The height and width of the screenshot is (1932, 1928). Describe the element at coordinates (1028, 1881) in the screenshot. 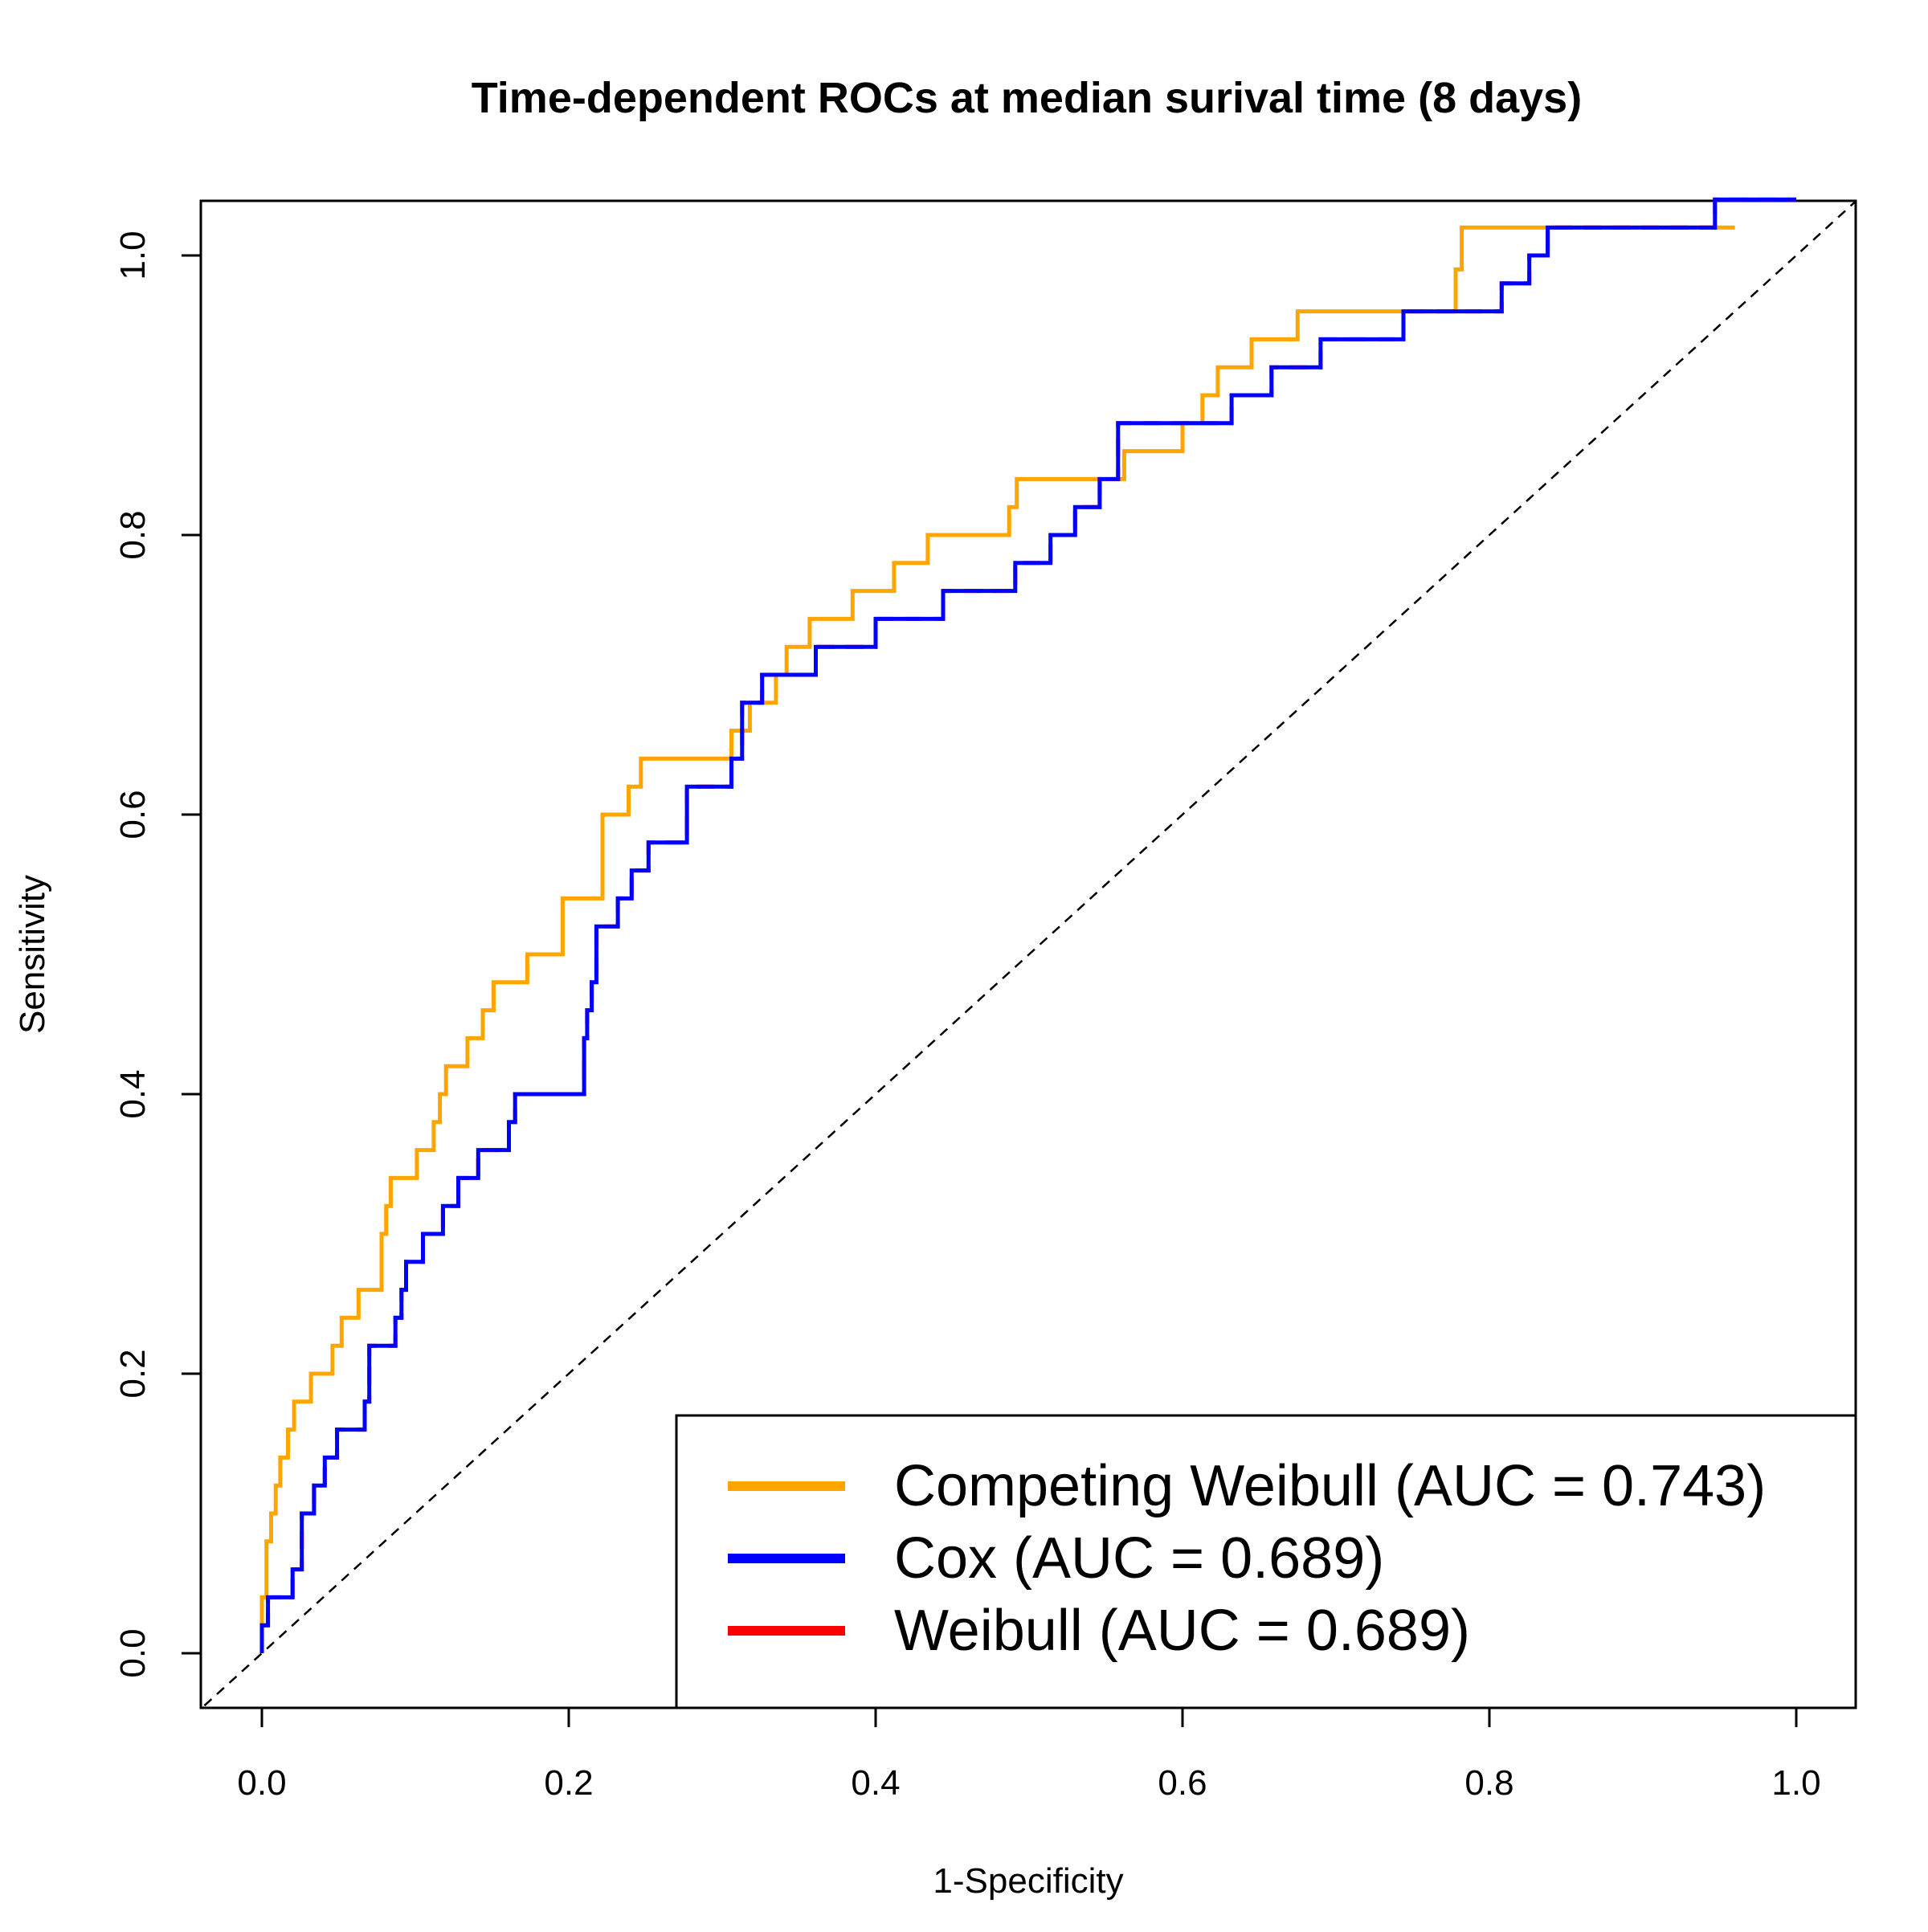

I see `x-axis-label: 1-Specificity` at that location.